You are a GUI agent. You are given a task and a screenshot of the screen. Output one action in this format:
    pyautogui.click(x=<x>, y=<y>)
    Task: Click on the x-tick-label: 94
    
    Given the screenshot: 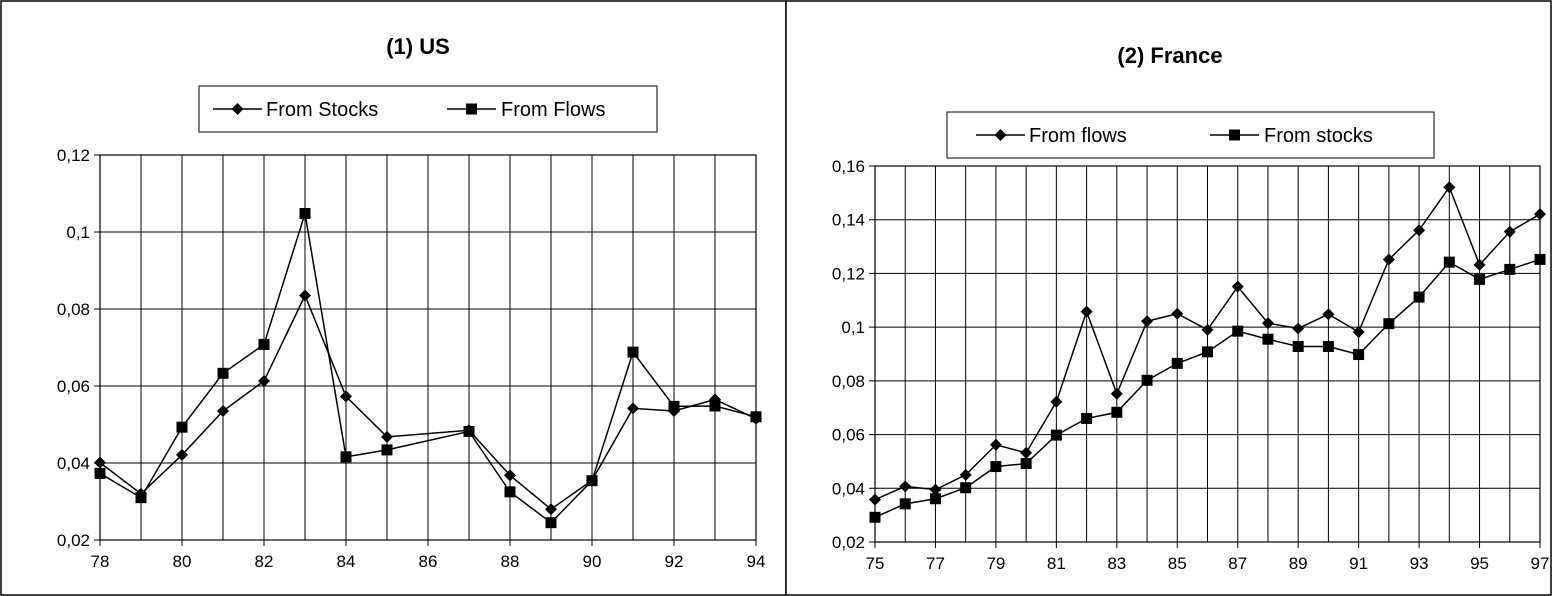 What is the action you would take?
    pyautogui.click(x=756, y=561)
    